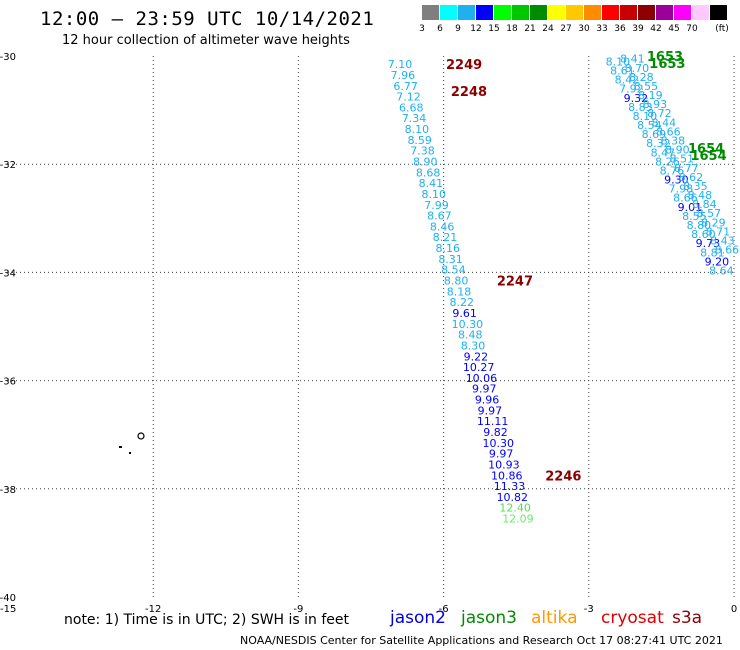  I want to click on y-tick-label: -34, so click(8, 273).